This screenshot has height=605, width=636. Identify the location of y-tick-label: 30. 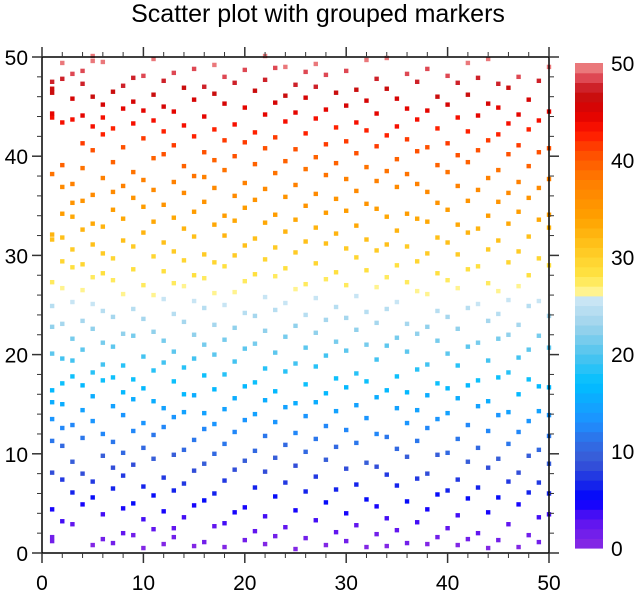
(16, 256).